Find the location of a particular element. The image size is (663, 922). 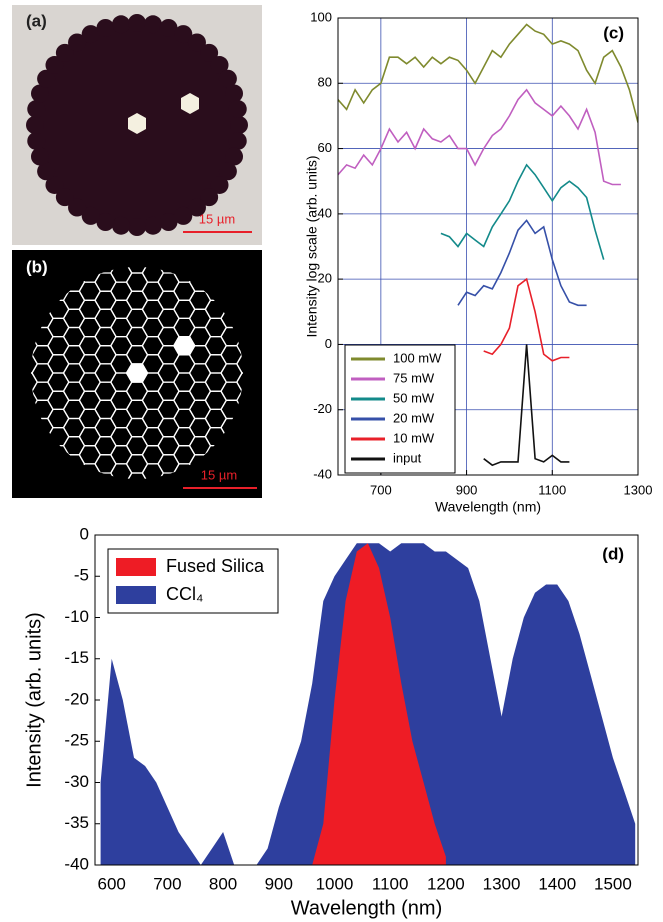

legend-label: 10 mW is located at coordinates (414, 437).